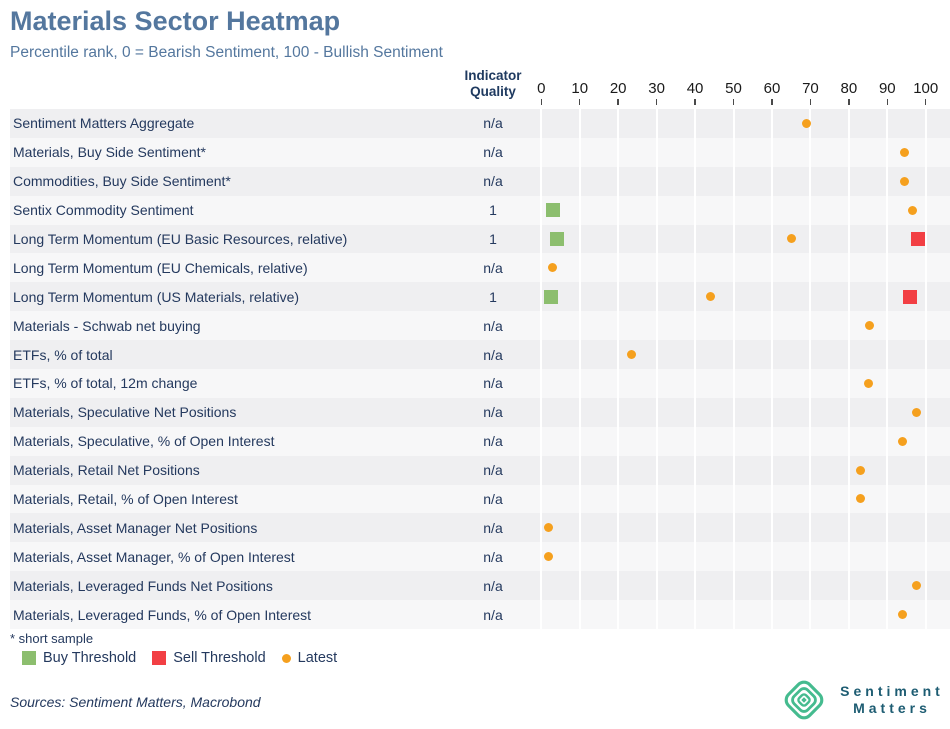 The height and width of the screenshot is (729, 950). Describe the element at coordinates (135, 702) in the screenshot. I see `sources-note: Sources: Sentiment Matters, Macrobond` at that location.